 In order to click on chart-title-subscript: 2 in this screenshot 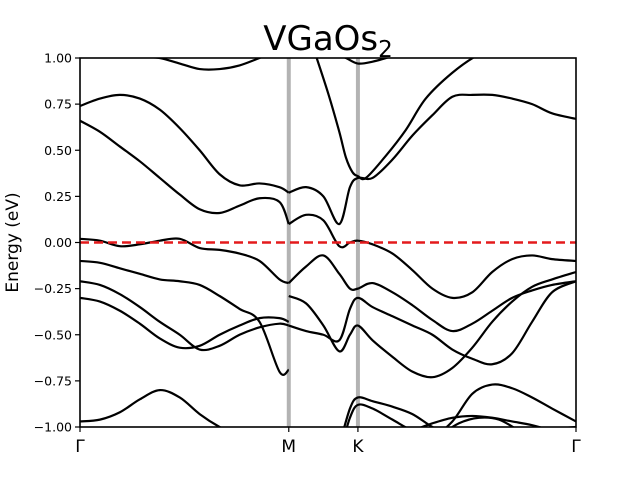, I will do `click(385, 50)`.